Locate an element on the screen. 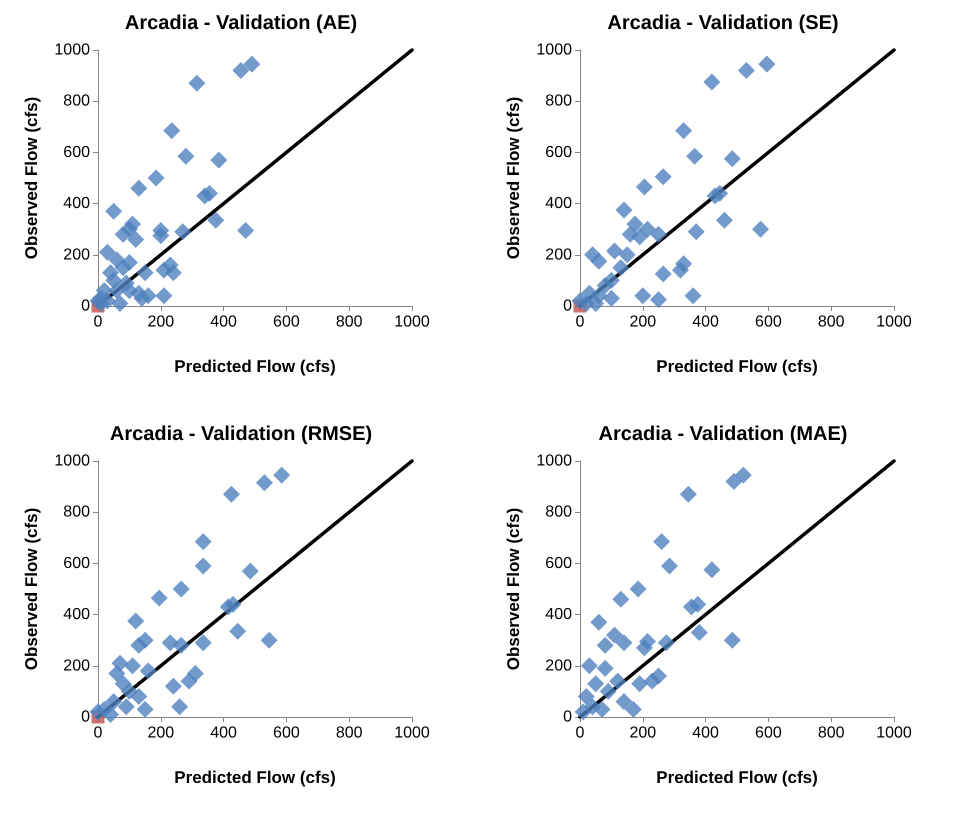  chart-title: Arcadia - Validation (MAE) is located at coordinates (723, 434).